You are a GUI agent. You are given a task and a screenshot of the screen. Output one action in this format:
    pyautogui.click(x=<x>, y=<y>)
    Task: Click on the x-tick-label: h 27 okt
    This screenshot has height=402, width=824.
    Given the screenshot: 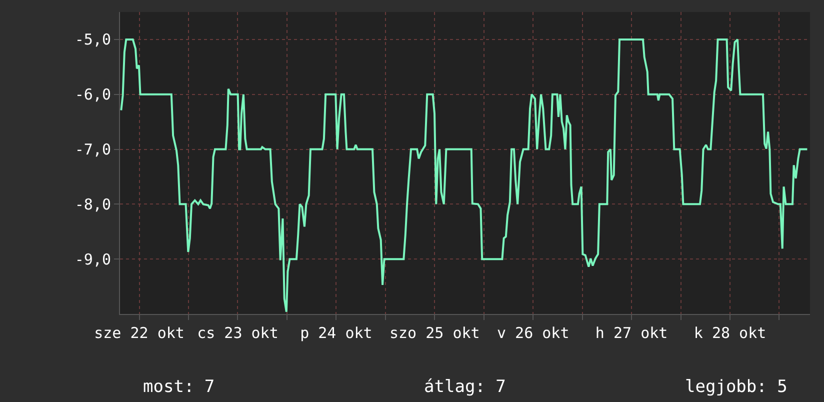 What is the action you would take?
    pyautogui.click(x=631, y=333)
    